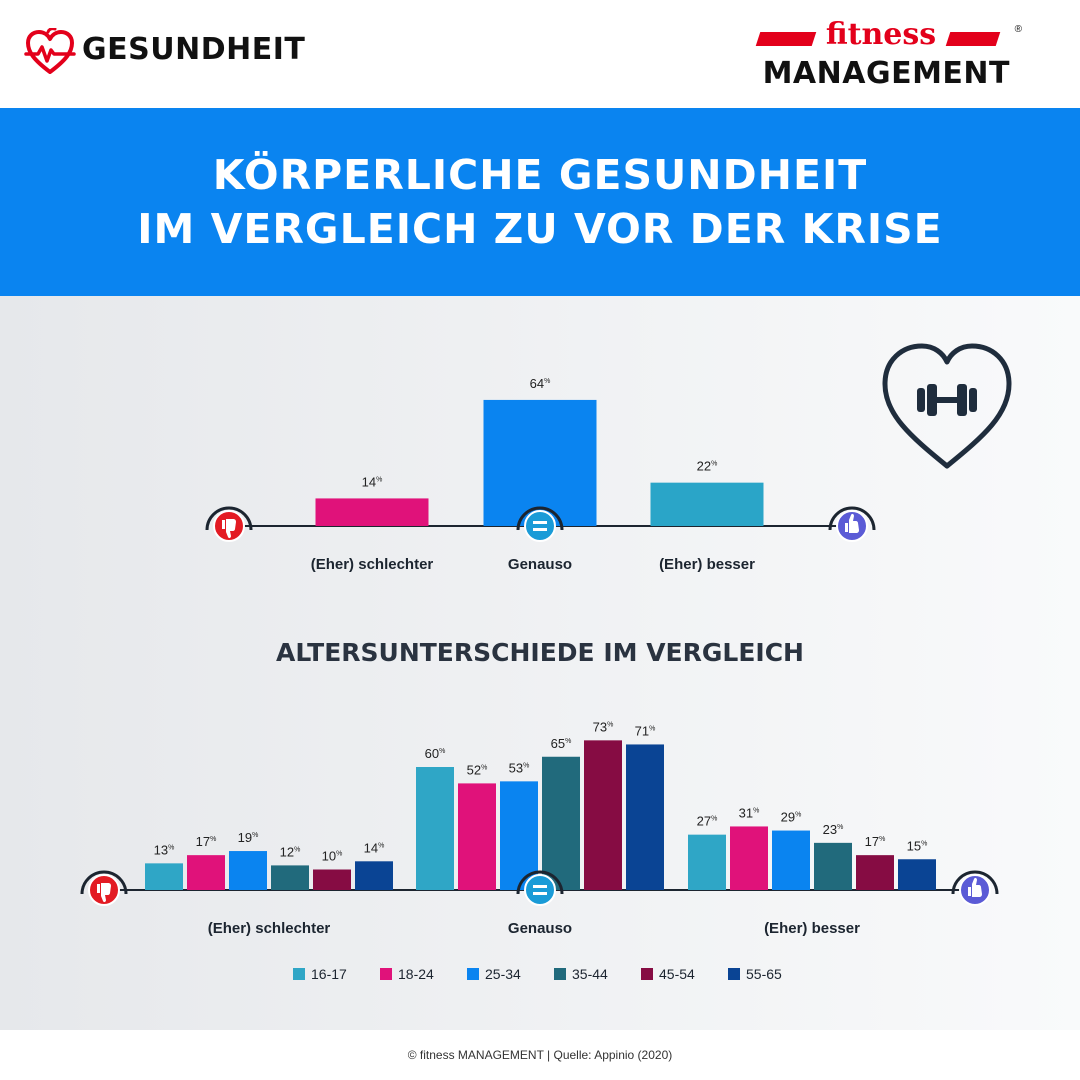 The image size is (1080, 1080). Describe the element at coordinates (645, 730) in the screenshot. I see `chart2-value-label: 71%` at that location.